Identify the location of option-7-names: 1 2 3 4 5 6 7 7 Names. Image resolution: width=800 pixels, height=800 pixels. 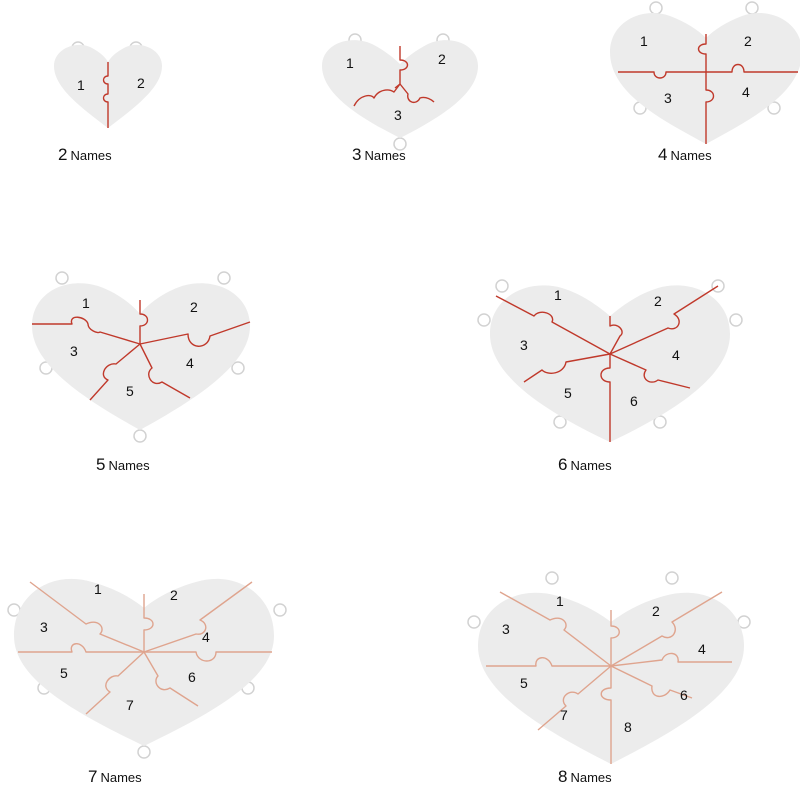
(147, 682).